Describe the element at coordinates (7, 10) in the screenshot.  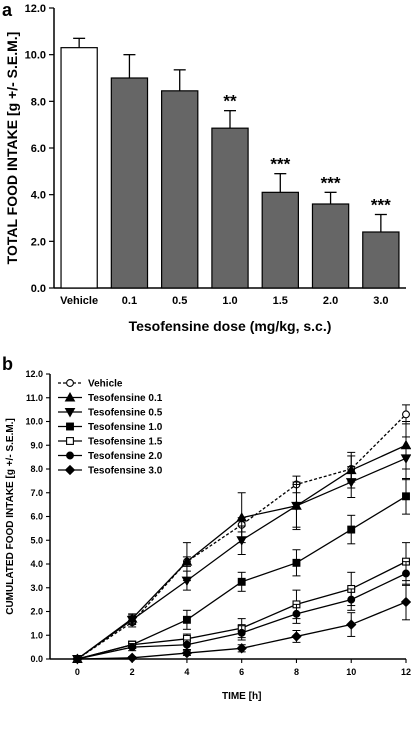
I see `panel-a-label: a` at that location.